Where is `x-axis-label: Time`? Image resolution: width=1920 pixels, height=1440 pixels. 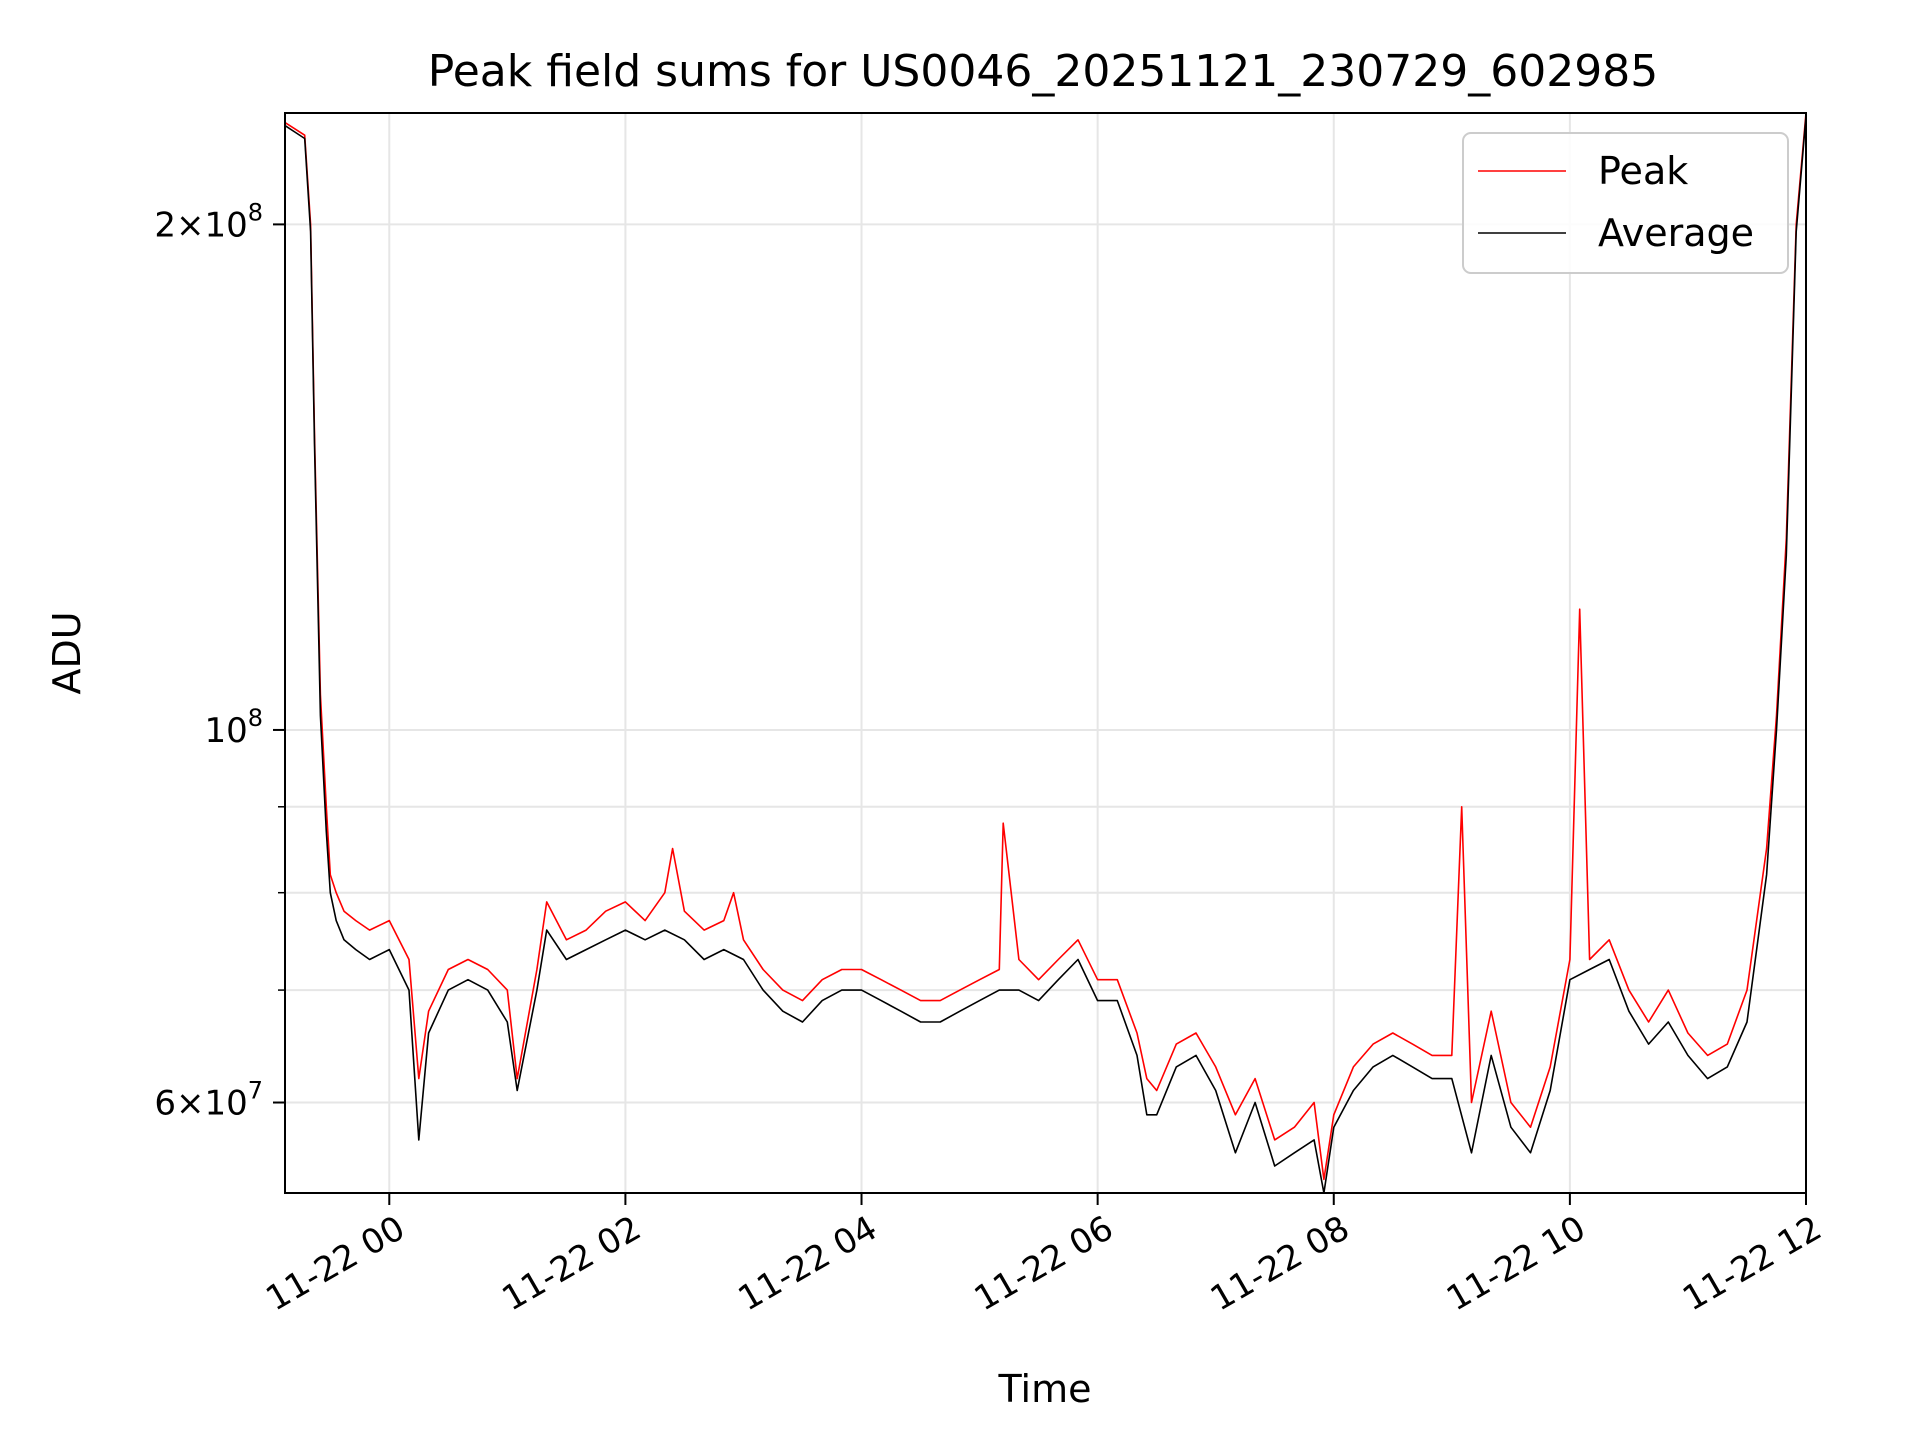
x-axis-label: Time is located at coordinates (1045, 1389).